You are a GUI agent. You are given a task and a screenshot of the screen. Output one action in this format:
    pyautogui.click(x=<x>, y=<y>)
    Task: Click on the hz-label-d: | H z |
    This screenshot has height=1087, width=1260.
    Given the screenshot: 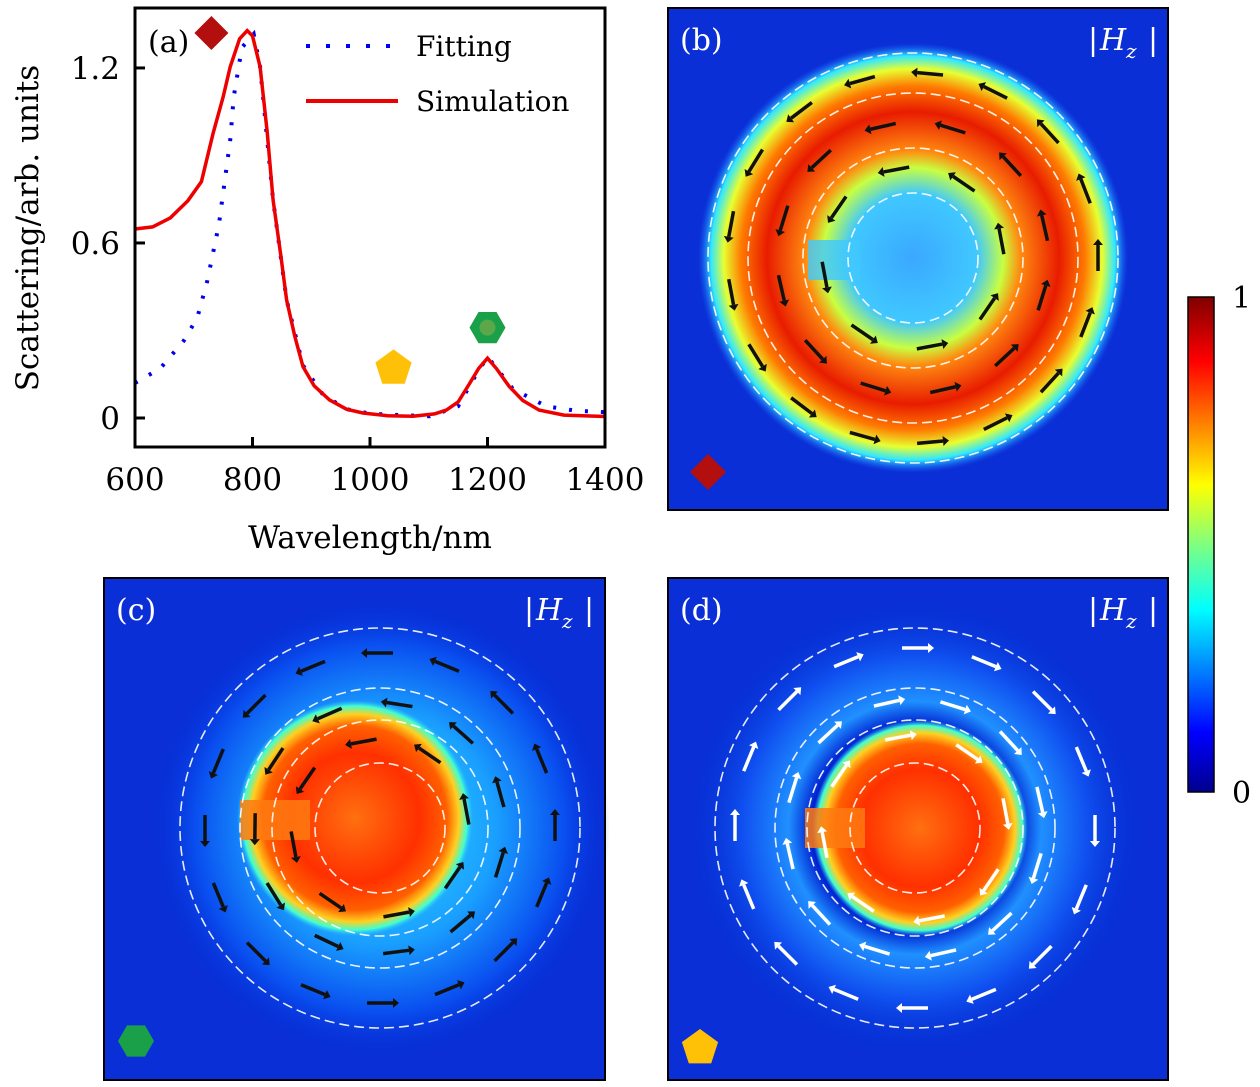 What is the action you would take?
    pyautogui.click(x=1123, y=613)
    